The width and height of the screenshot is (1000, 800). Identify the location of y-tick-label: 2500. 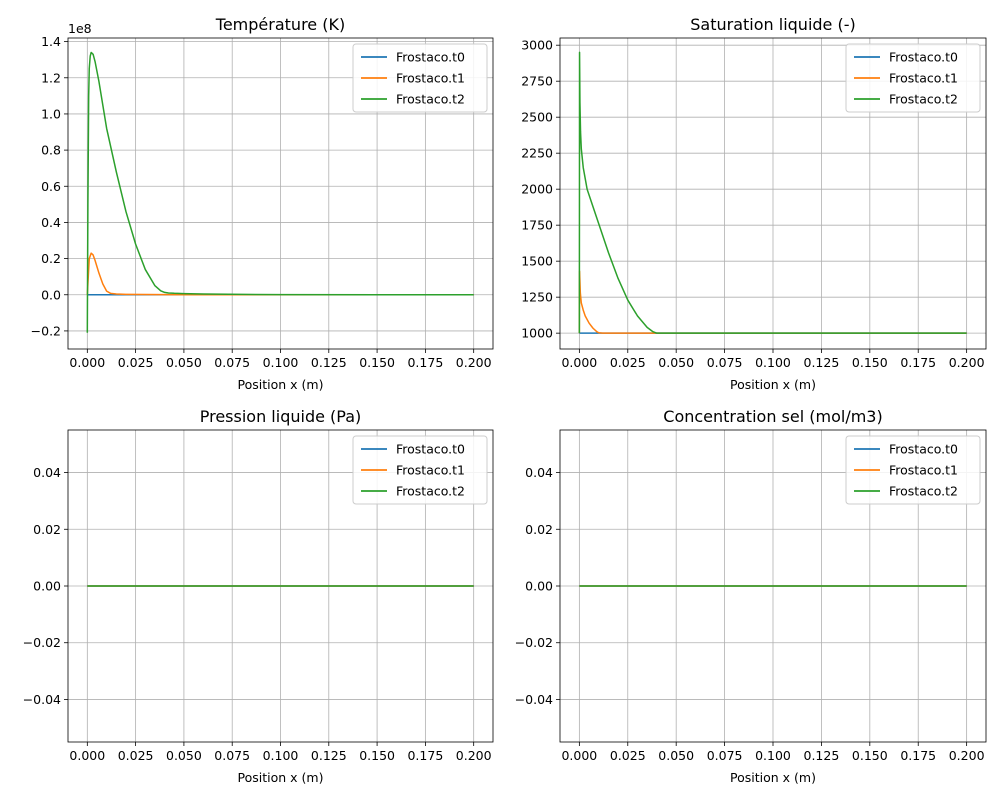
(537, 117).